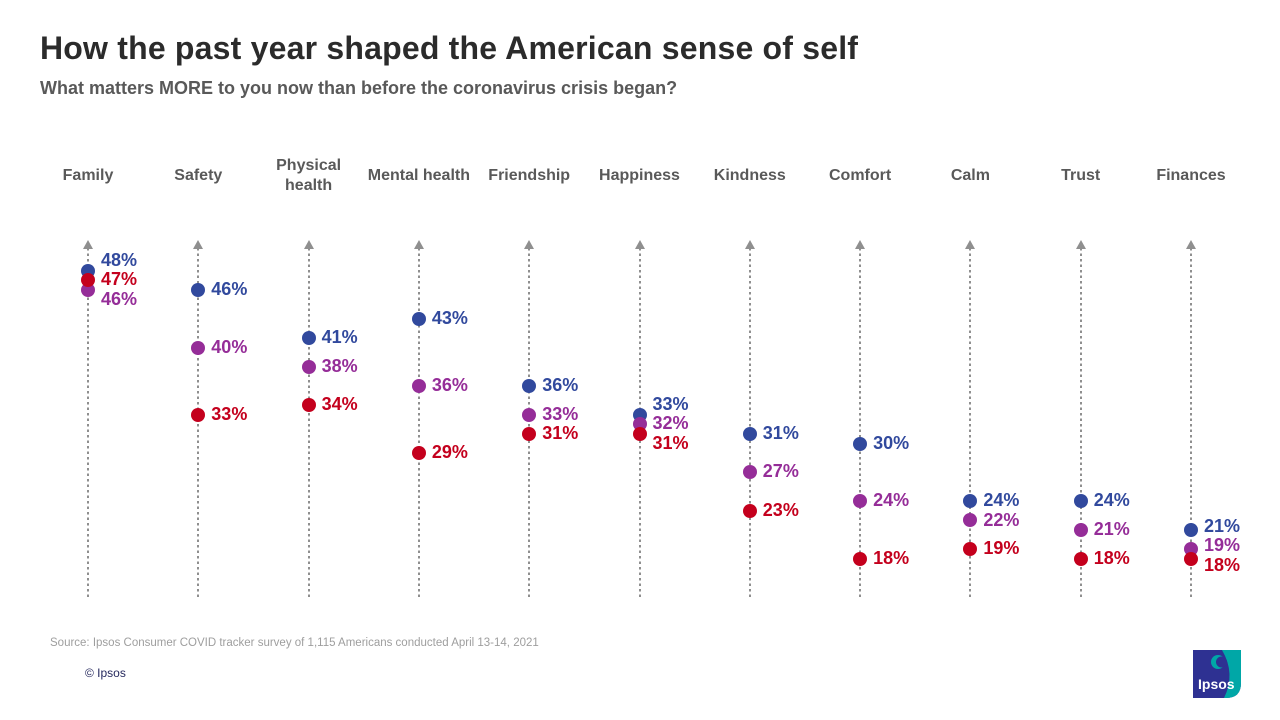 The width and height of the screenshot is (1280, 720). What do you see at coordinates (639, 175) in the screenshot?
I see `category-header: Happiness` at bounding box center [639, 175].